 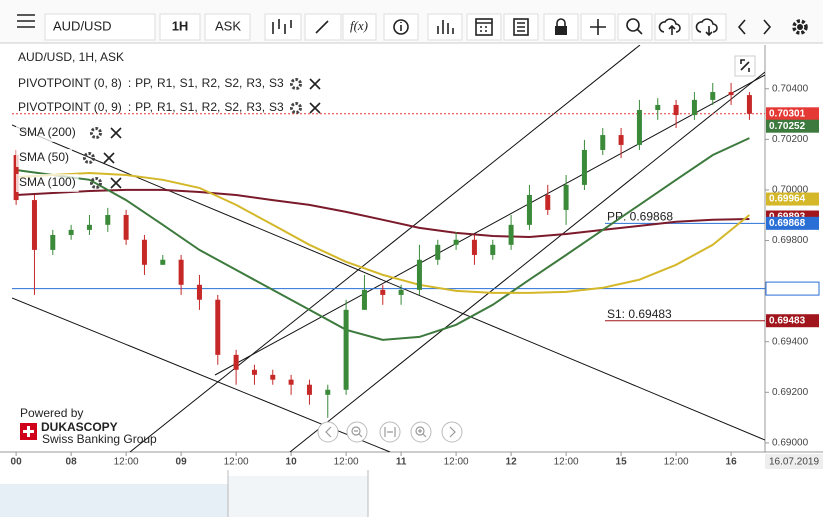 I want to click on settings-button, so click(x=800, y=27).